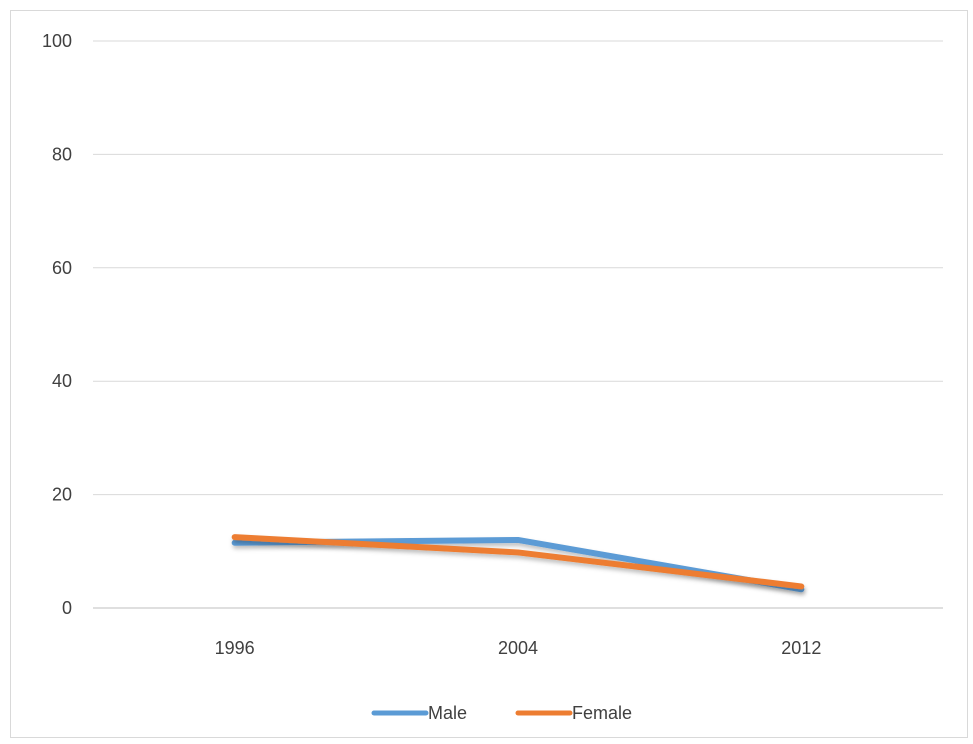 This screenshot has height=744, width=973. I want to click on y-tick-label: 80, so click(62, 154).